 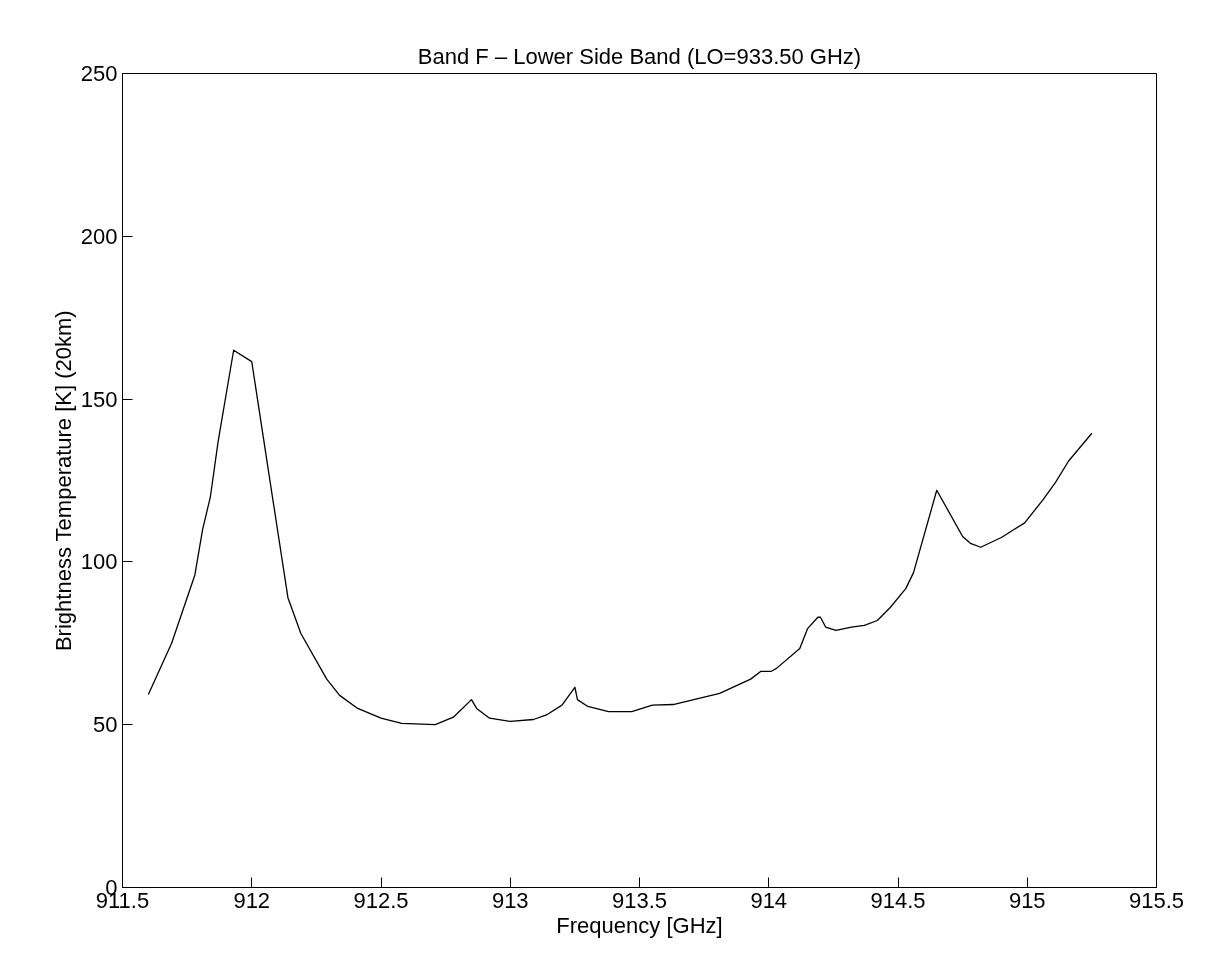 What do you see at coordinates (639, 925) in the screenshot?
I see `x-axis-title: Frequency [GHz]` at bounding box center [639, 925].